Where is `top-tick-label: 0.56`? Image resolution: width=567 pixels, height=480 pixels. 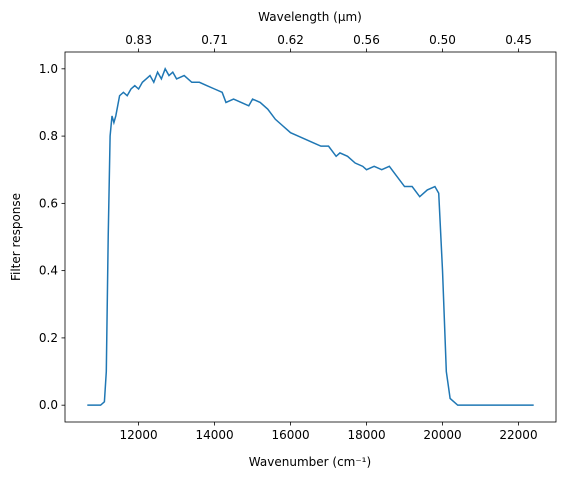
top-tick-label: 0.56 is located at coordinates (366, 40).